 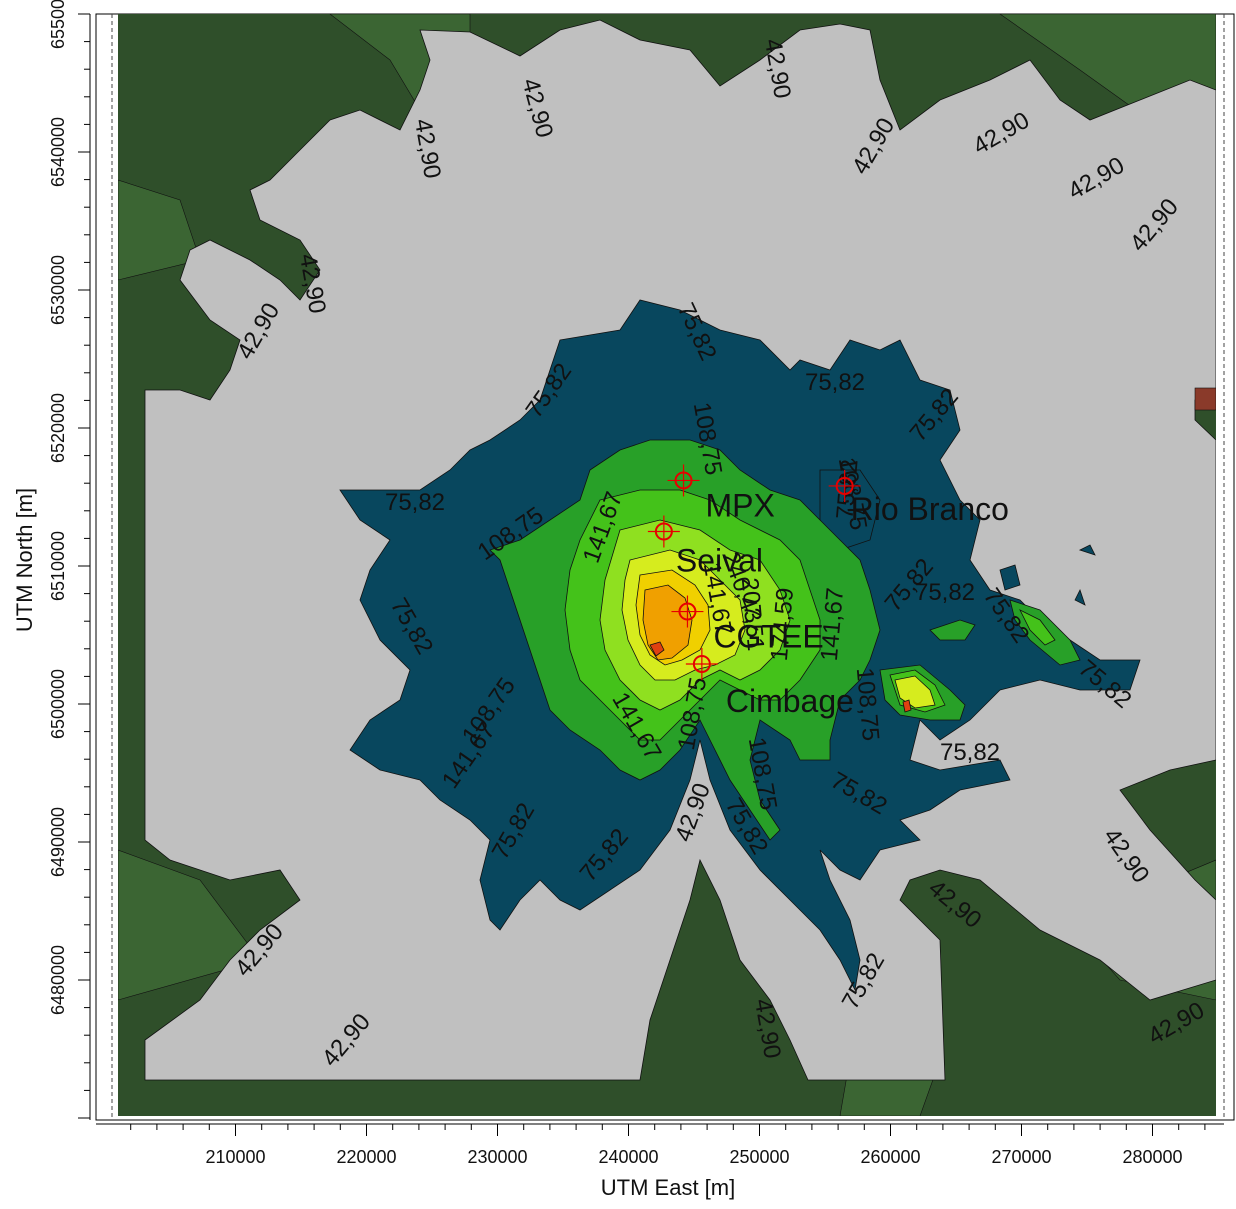 I want to click on x-tick-label: 280000, so click(x=1152, y=1157).